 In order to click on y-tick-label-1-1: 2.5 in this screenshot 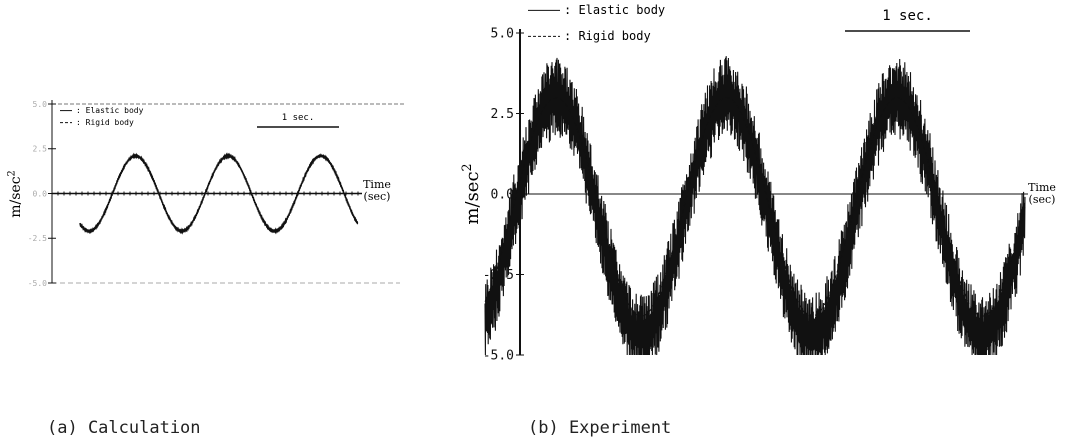, I will do `click(502, 114)`.